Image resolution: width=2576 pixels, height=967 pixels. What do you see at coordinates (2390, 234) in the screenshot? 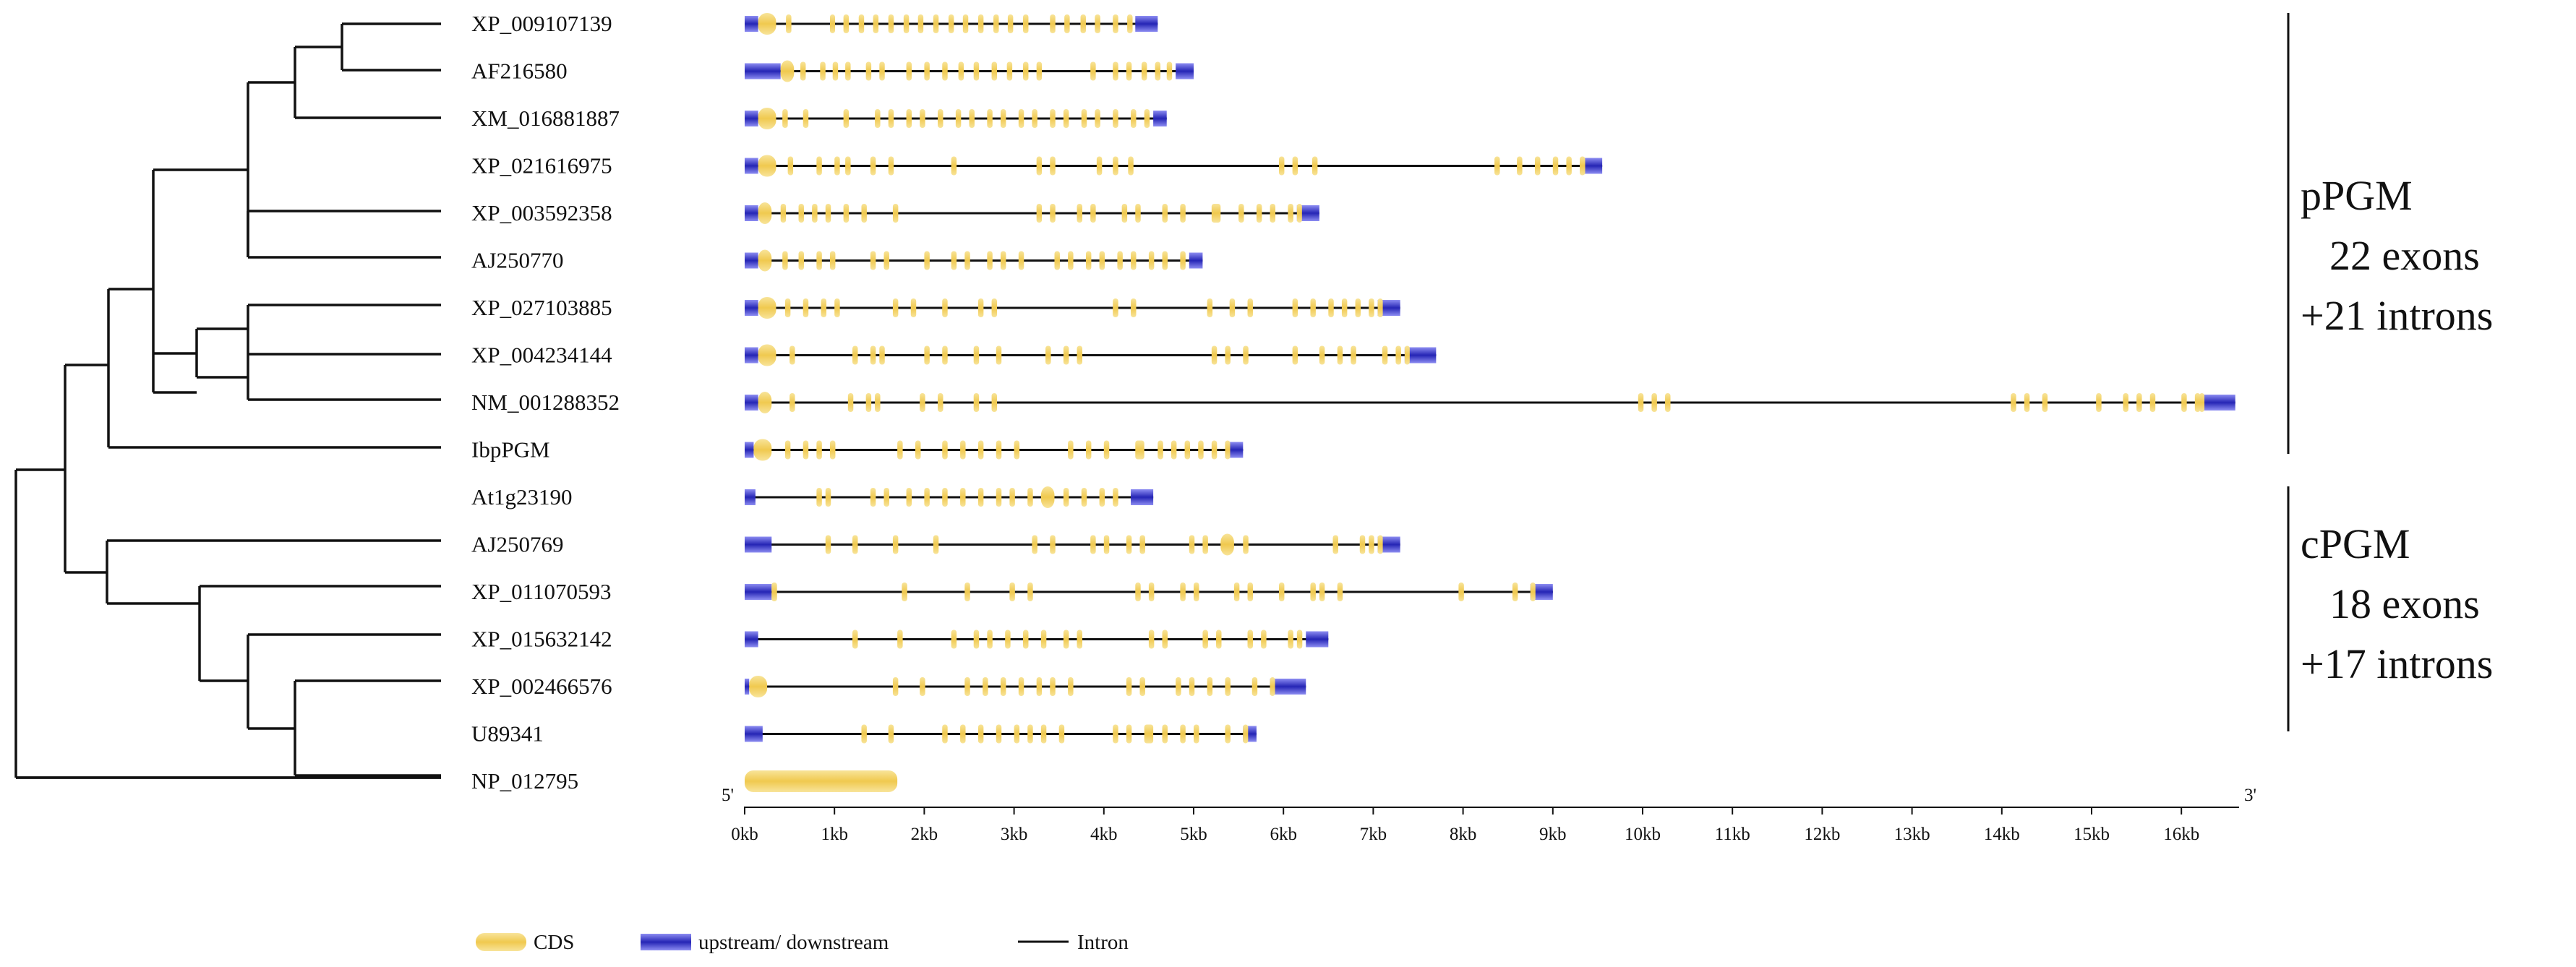
I see `group-ppgm: pPGM 22 exons +21 introns` at bounding box center [2390, 234].